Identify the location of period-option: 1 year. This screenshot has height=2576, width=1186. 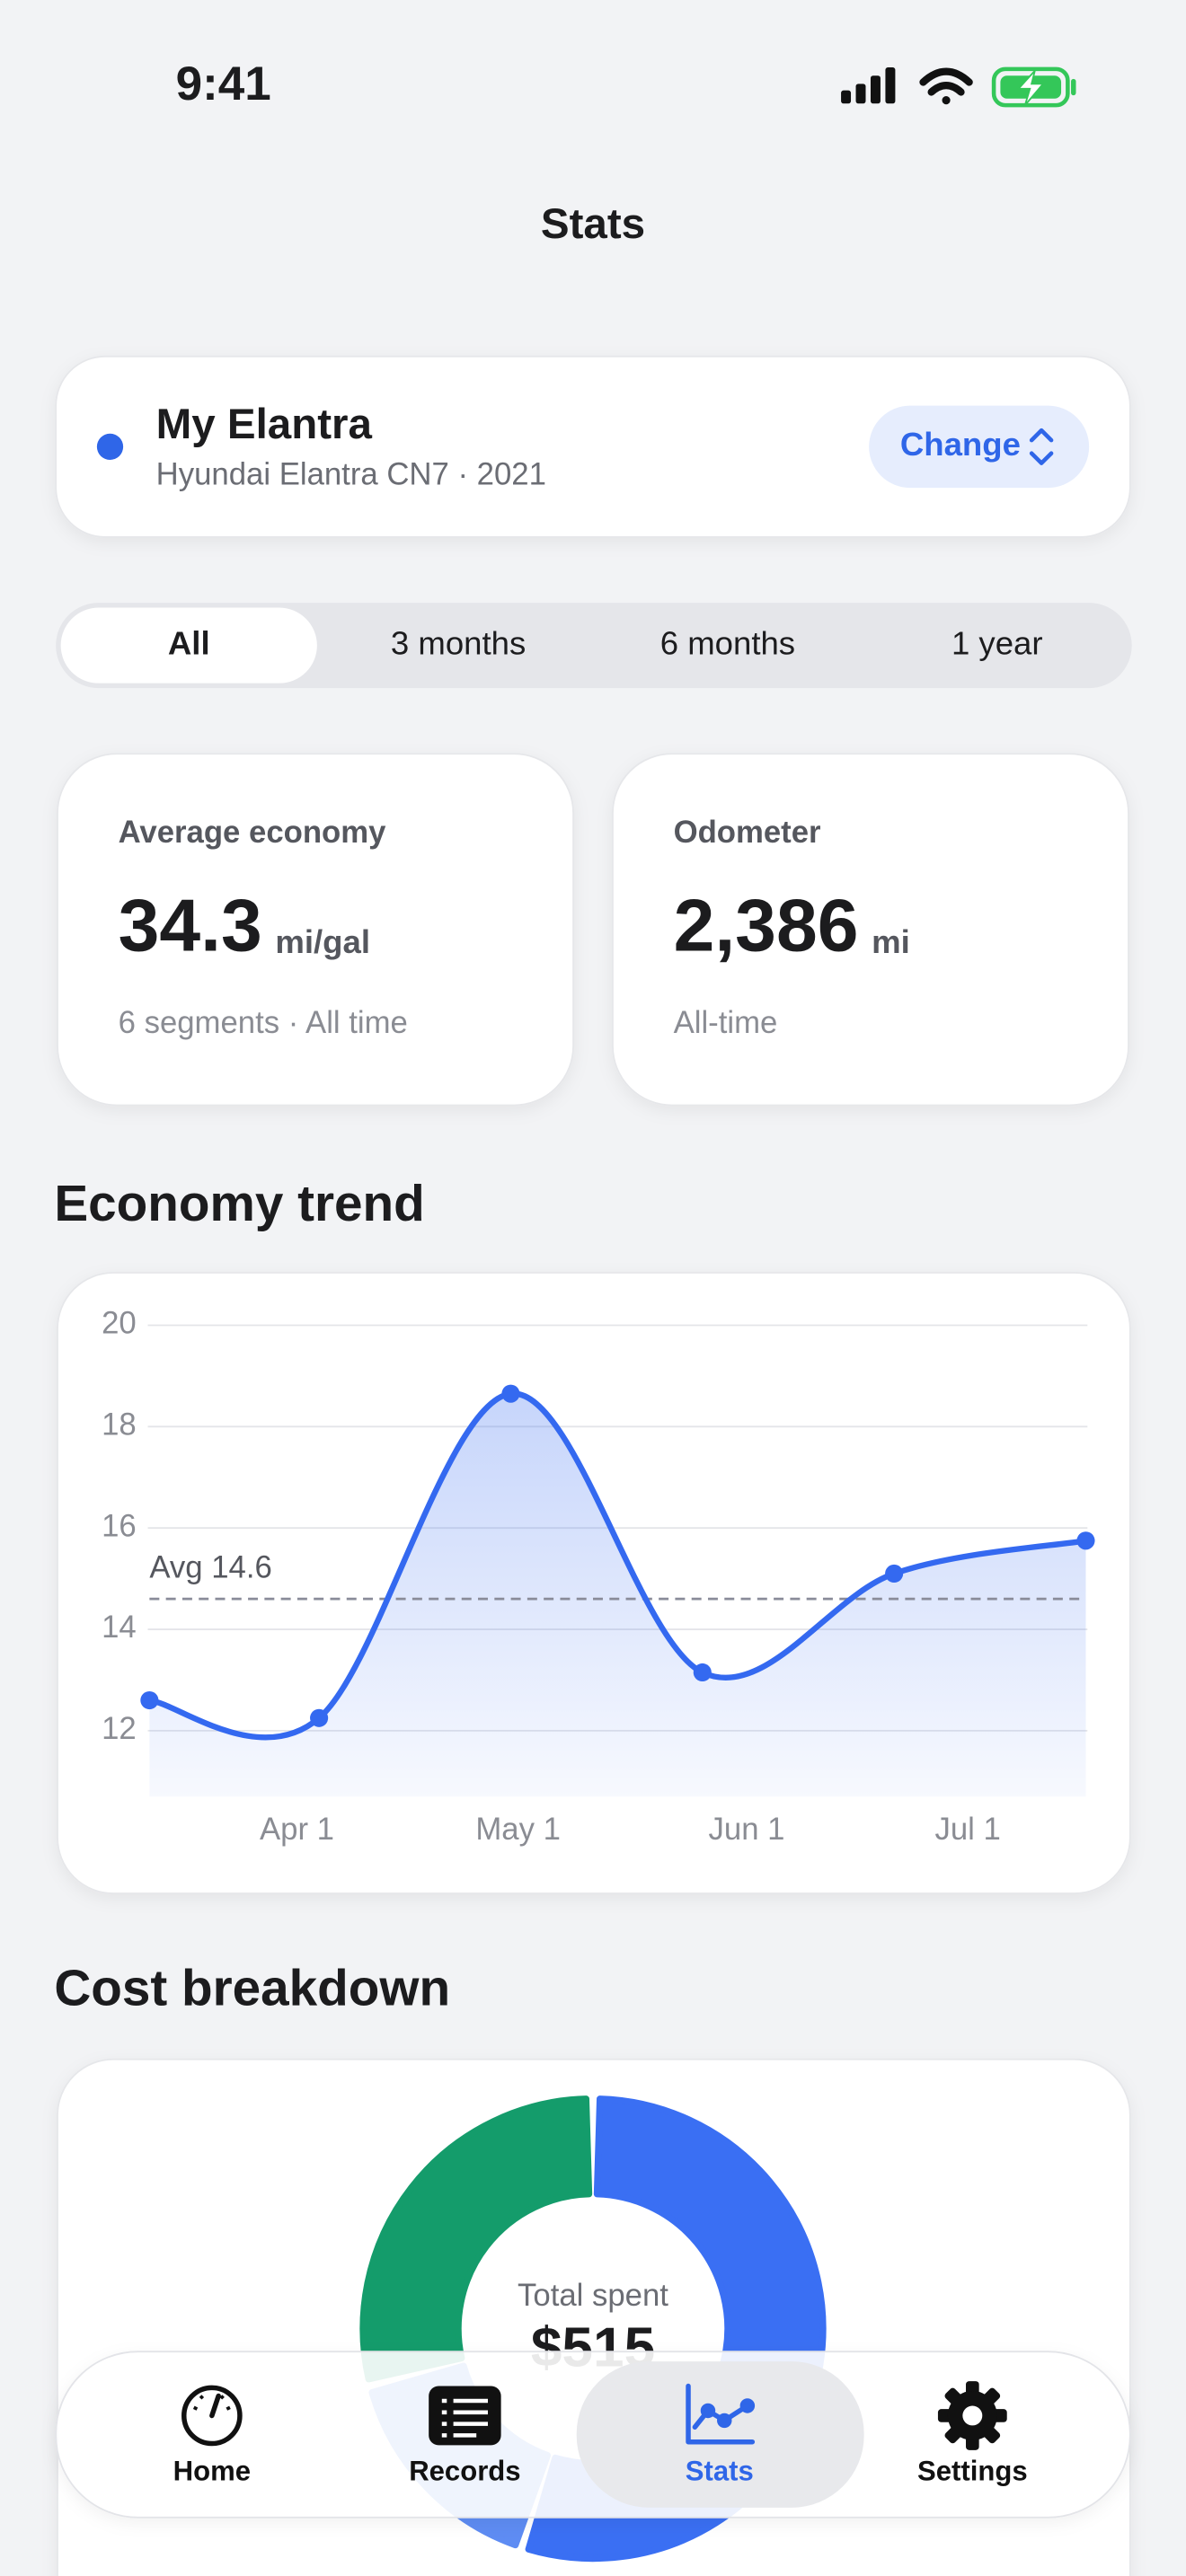
(997, 642).